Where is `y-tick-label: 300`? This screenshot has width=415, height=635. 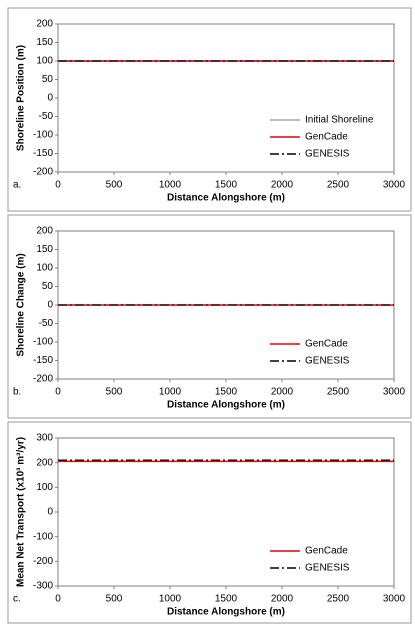
y-tick-label: 300 is located at coordinates (44, 438).